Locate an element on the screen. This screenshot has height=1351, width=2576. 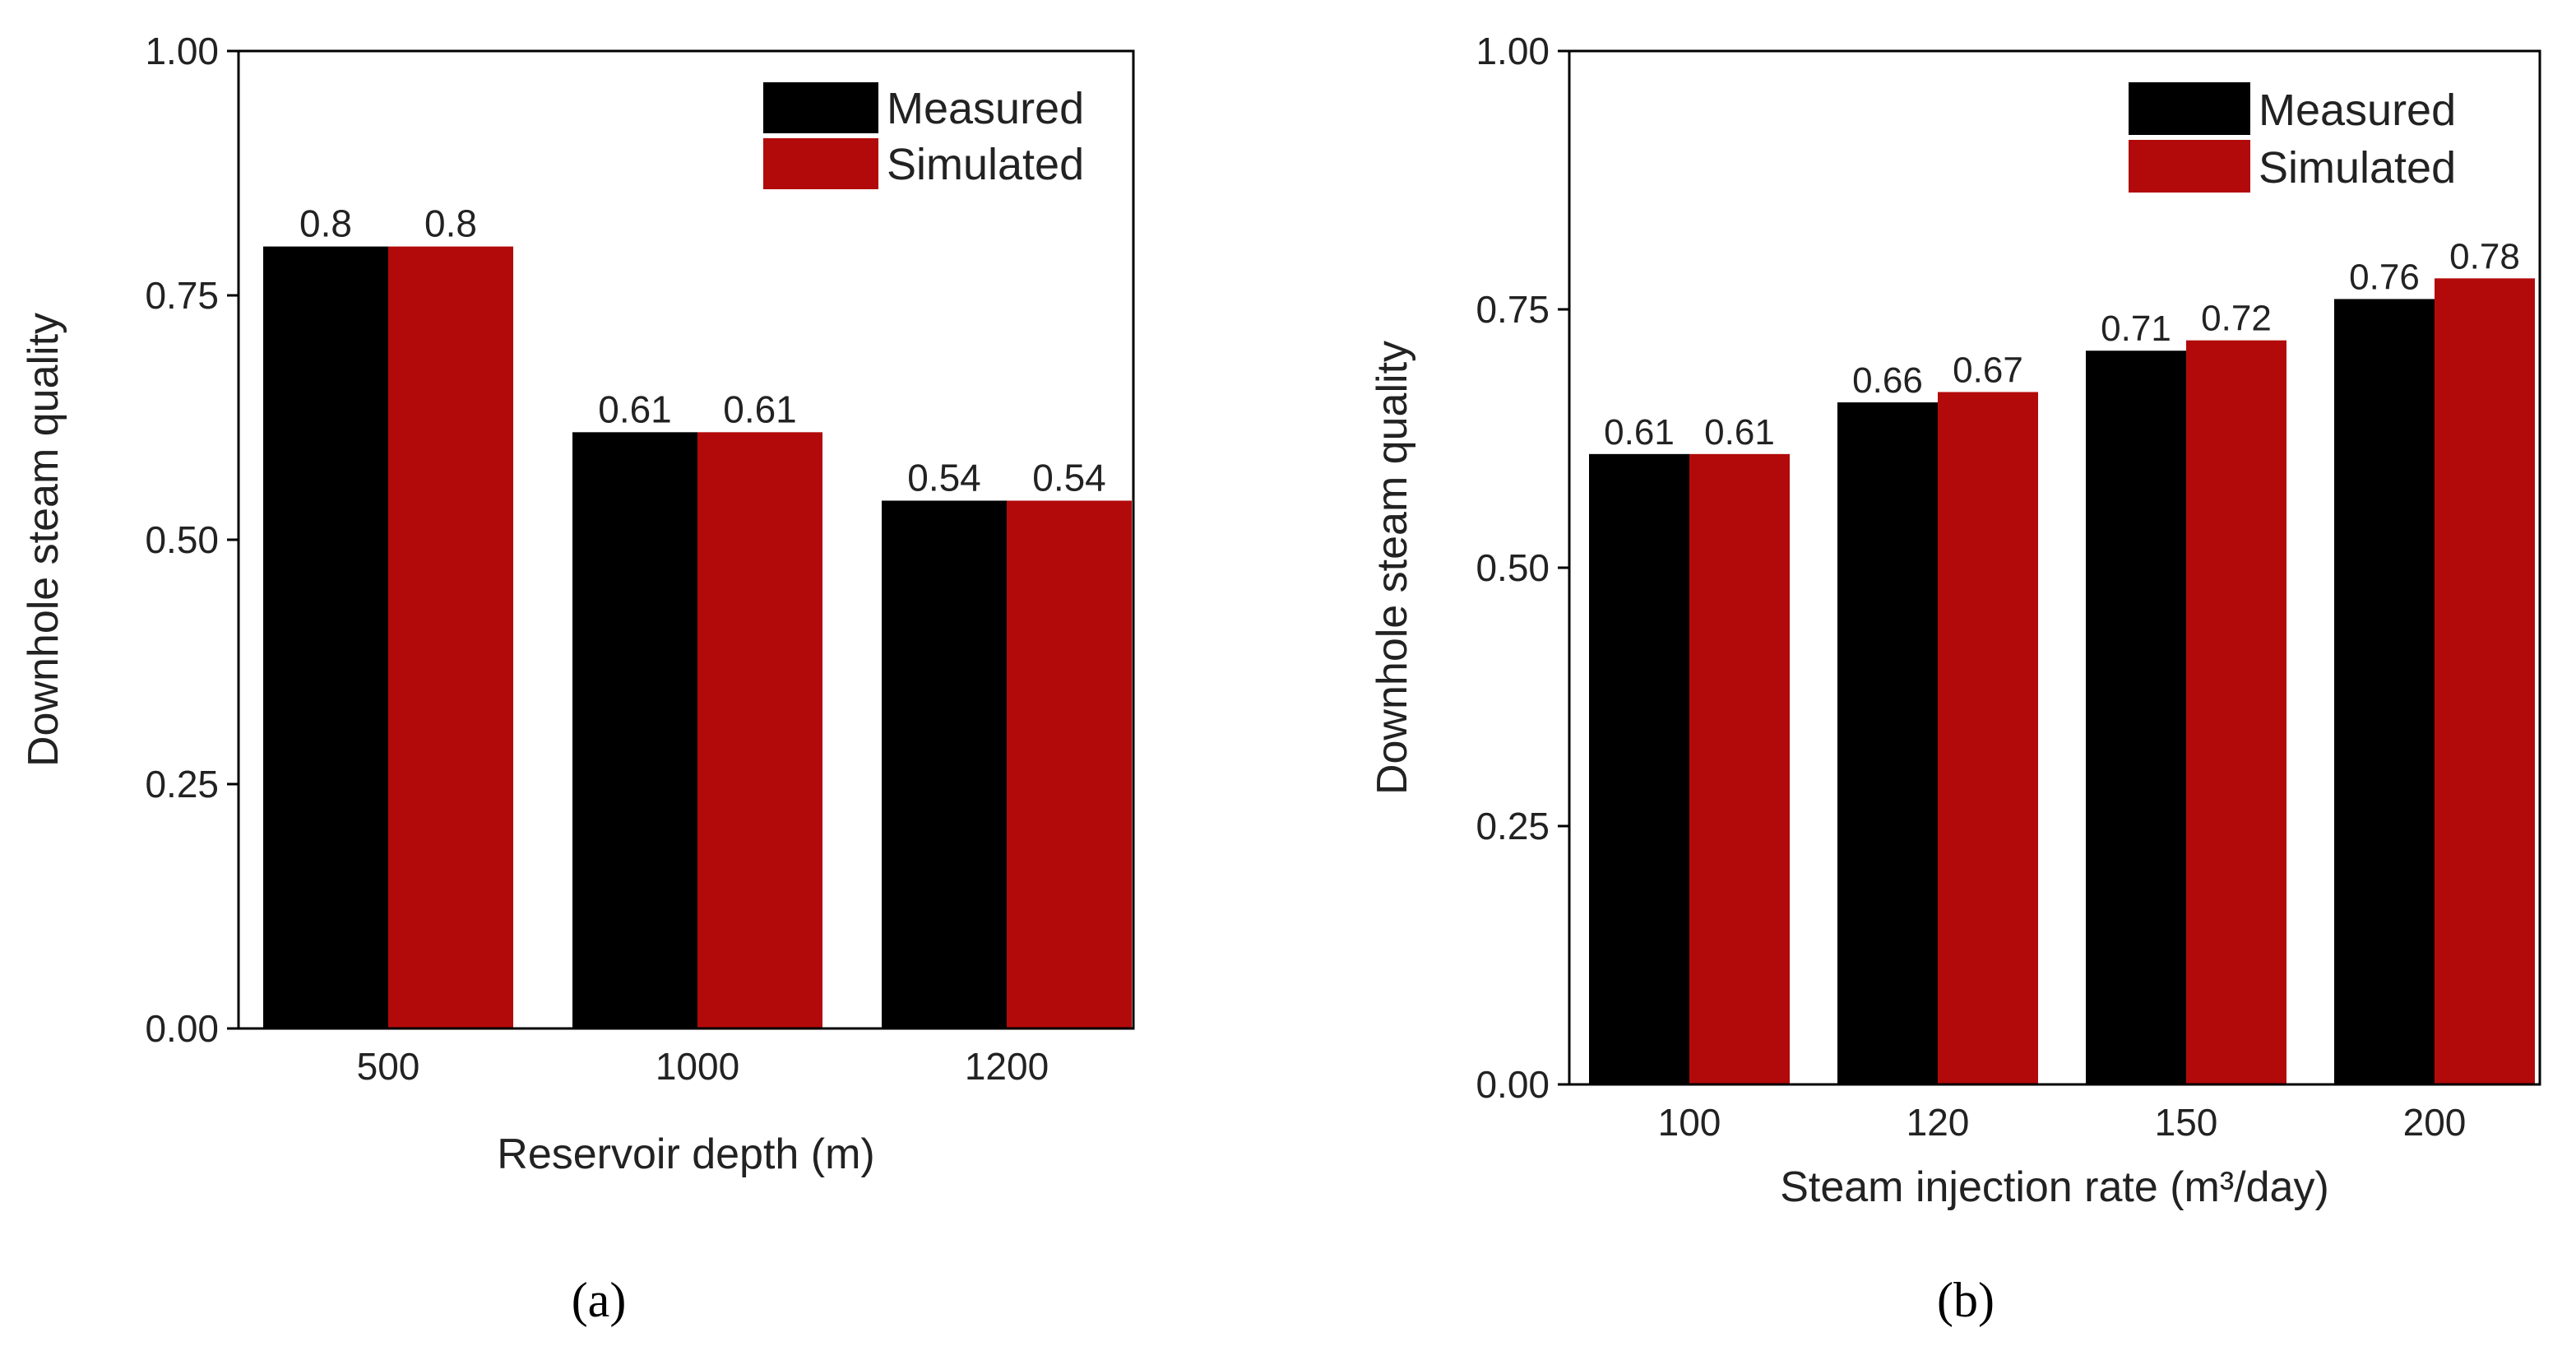
data-label-measured-120: 0.66 is located at coordinates (1888, 380).